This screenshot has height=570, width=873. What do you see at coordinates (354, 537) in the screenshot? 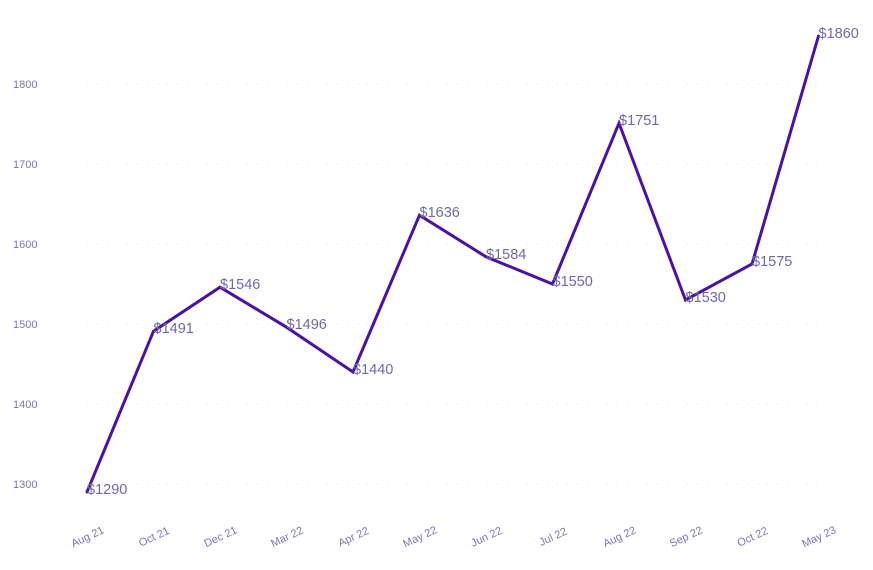
I see `x-tick-label: Apr 22` at bounding box center [354, 537].